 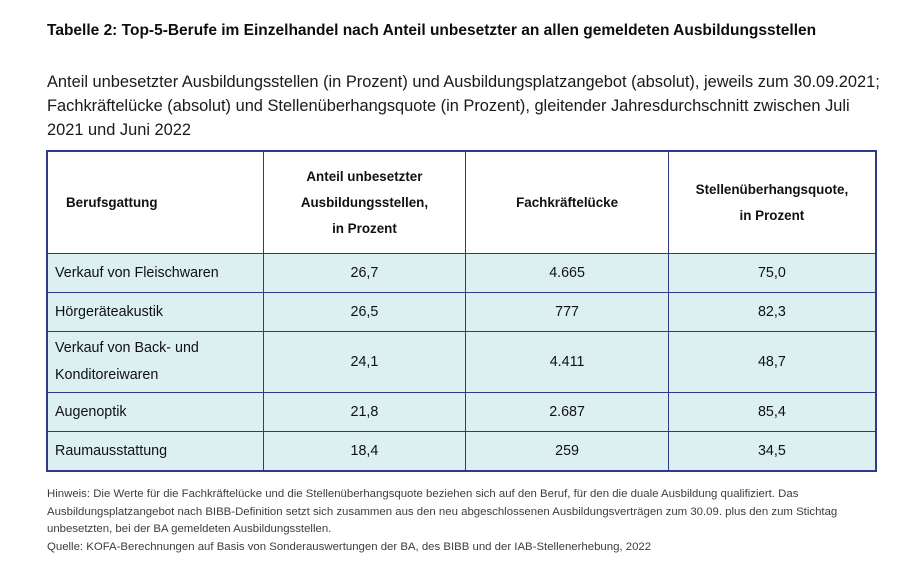 I want to click on header-anteil-line1: Anteil unbesetzter, so click(x=364, y=176).